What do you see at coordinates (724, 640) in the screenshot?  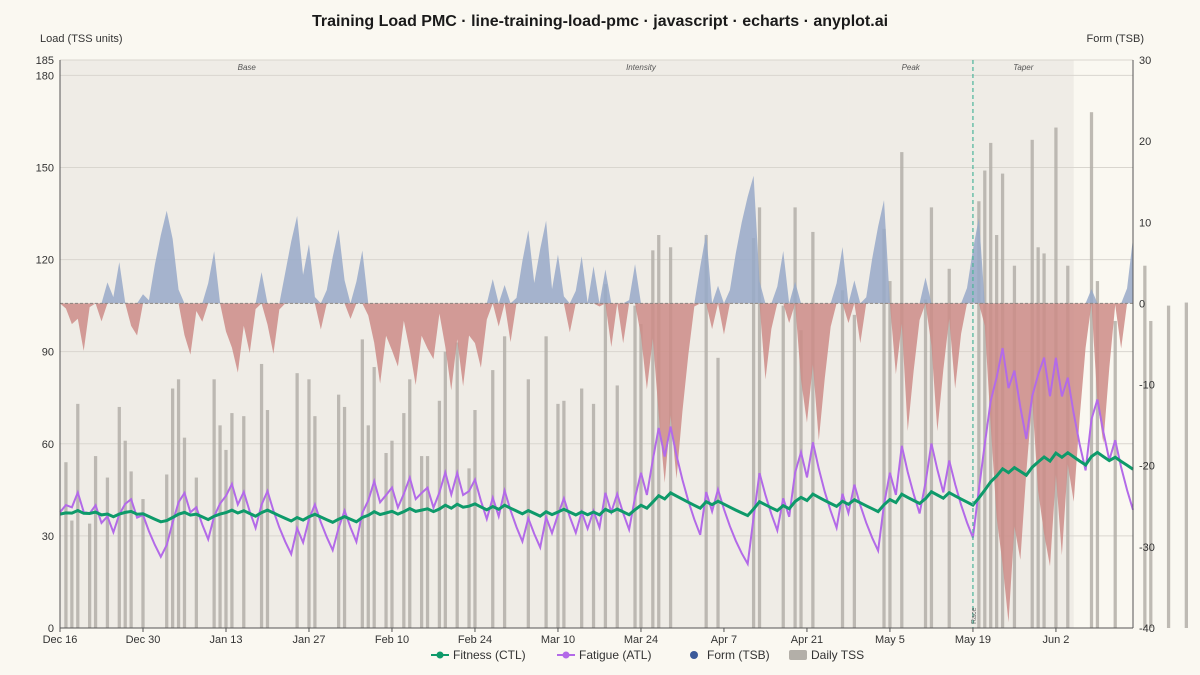 I see `x-tick-label: Apr 7` at bounding box center [724, 640].